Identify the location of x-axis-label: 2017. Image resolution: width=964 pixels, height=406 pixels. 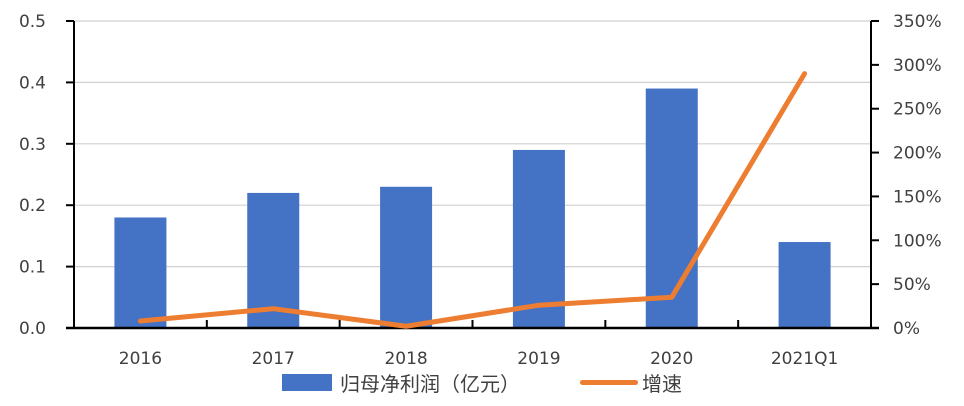
(273, 359).